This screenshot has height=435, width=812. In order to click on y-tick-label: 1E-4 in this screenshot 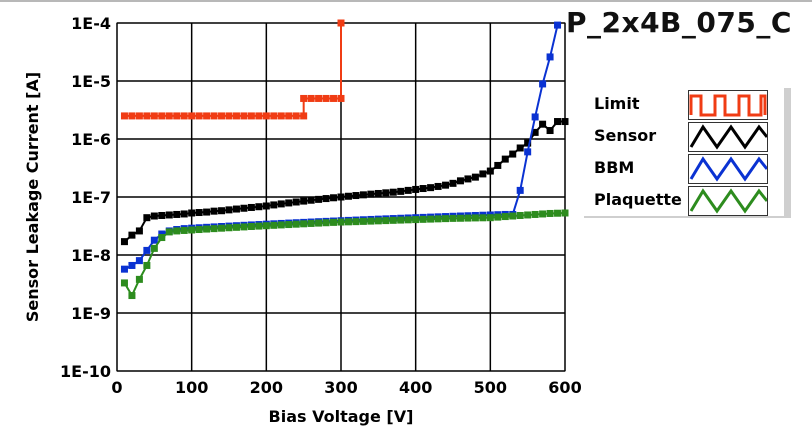, I will do `click(91, 23)`.